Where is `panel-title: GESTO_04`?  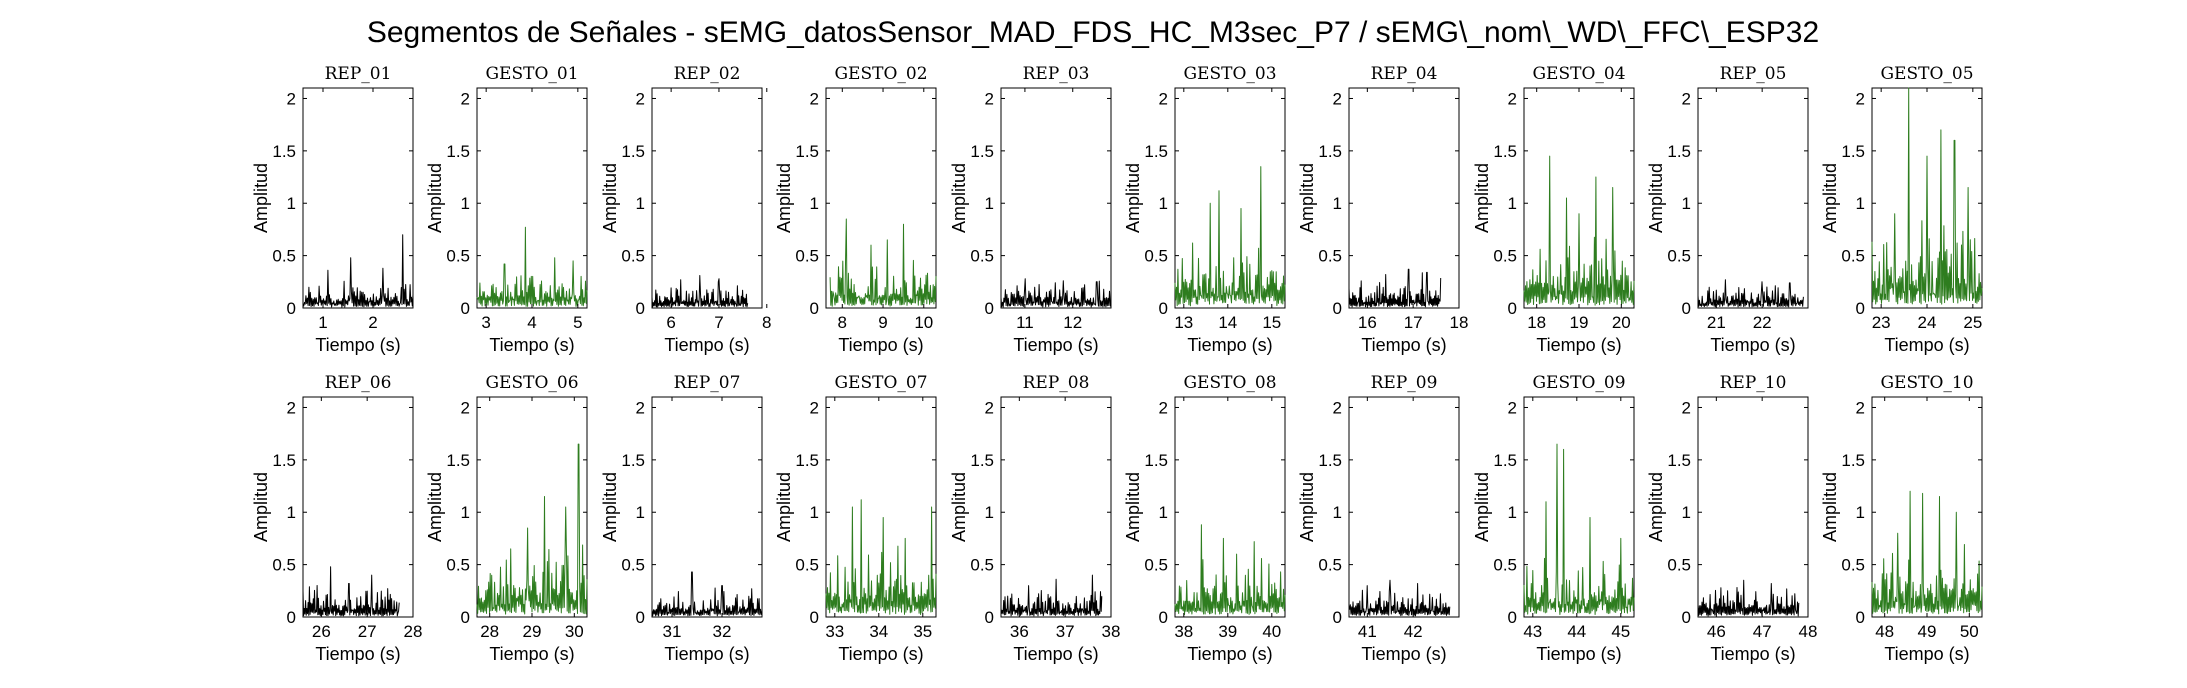 panel-title: GESTO_04 is located at coordinates (1578, 74).